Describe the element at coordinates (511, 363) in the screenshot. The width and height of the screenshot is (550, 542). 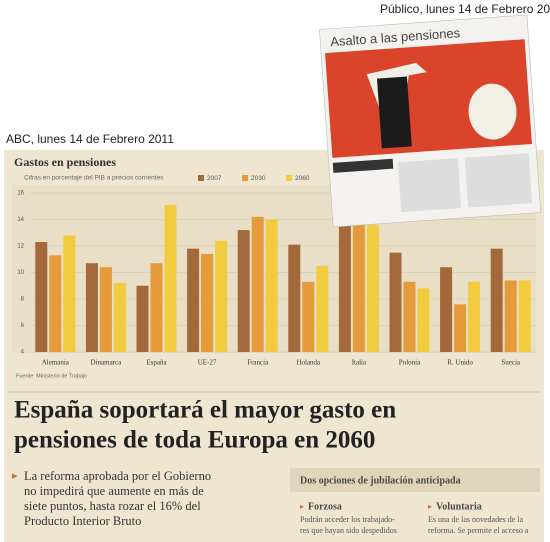
I see `x-tick-label: Suecia` at that location.